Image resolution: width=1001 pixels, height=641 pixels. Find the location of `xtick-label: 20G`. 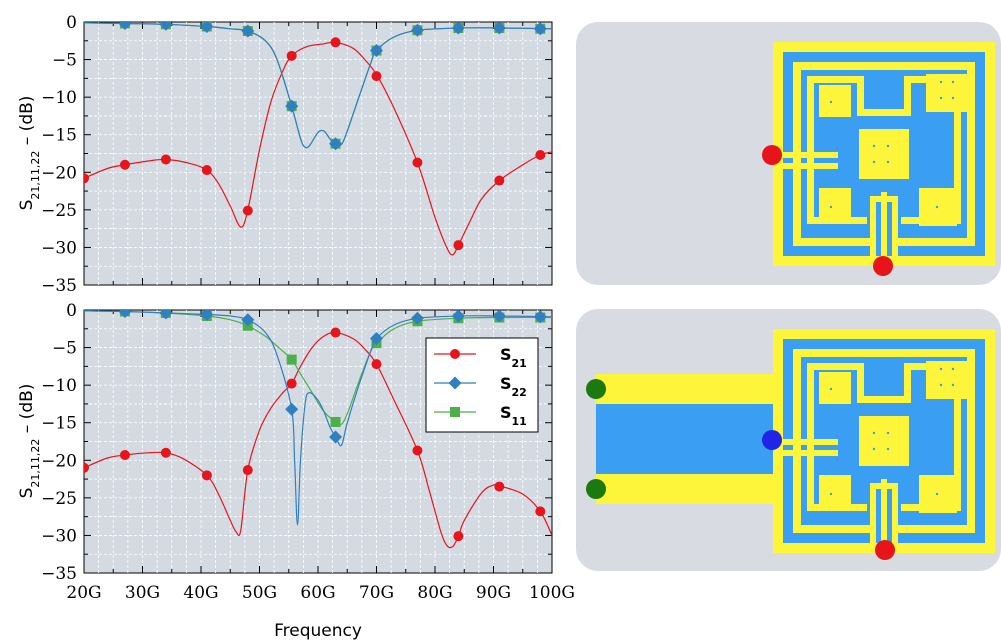

xtick-label: 20G is located at coordinates (83, 593).